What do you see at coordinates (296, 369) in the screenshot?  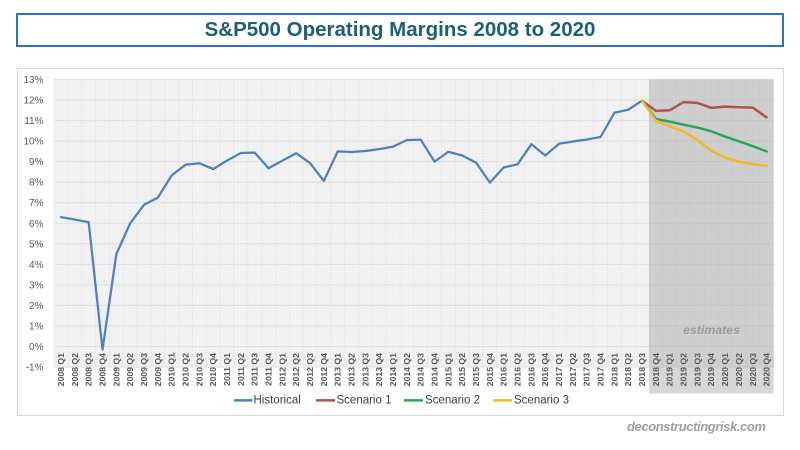 I see `svg-text: 2012 Q2` at bounding box center [296, 369].